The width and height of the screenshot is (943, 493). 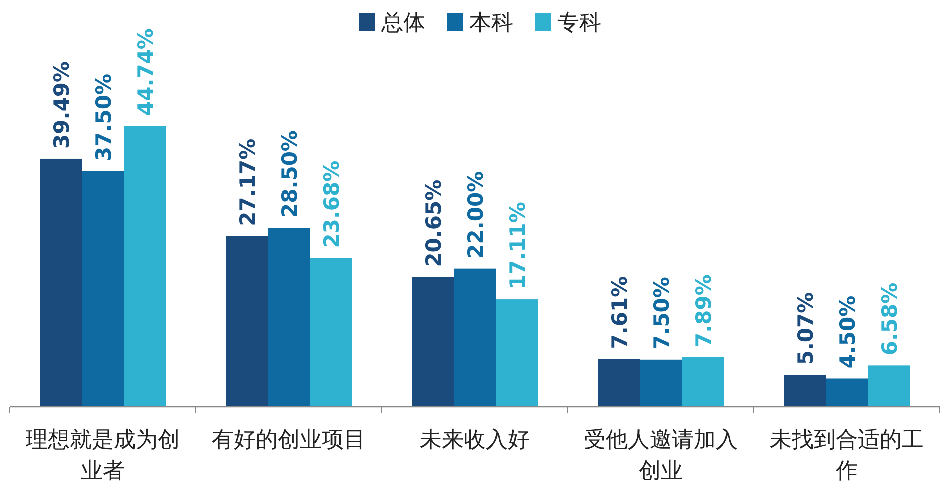 I want to click on data-label: 39.49%, so click(x=62, y=105).